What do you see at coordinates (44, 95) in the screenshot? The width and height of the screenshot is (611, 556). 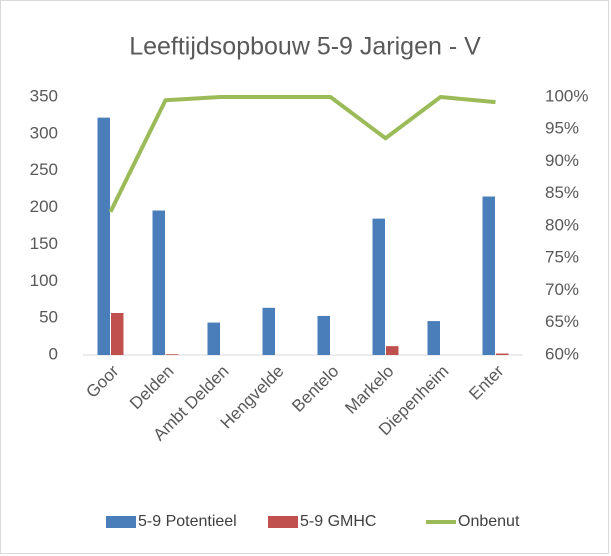 I see `y-tick-label: 350` at bounding box center [44, 95].